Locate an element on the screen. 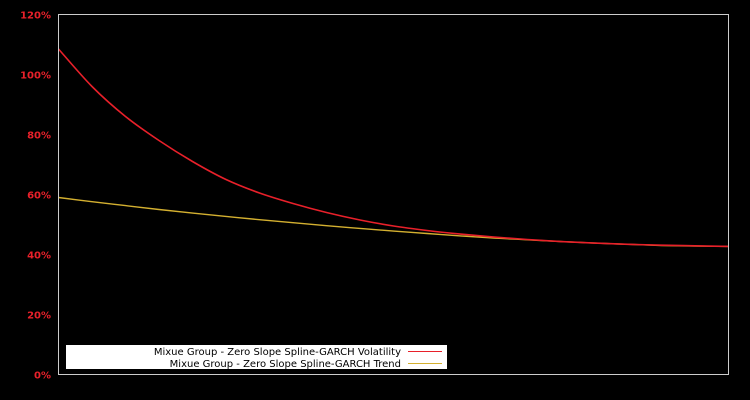 The width and height of the screenshot is (750, 400). y-tick-label: 20% is located at coordinates (39, 316).